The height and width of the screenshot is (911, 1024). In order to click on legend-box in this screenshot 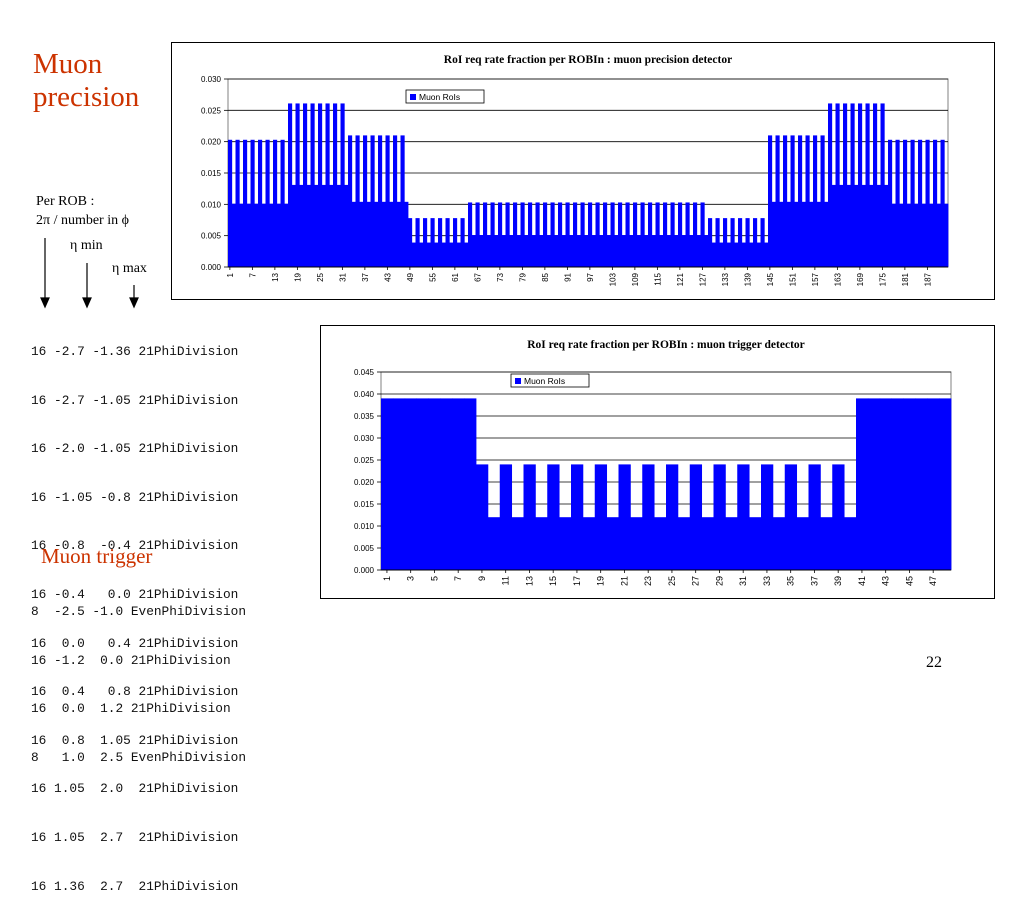, I will do `click(550, 380)`.